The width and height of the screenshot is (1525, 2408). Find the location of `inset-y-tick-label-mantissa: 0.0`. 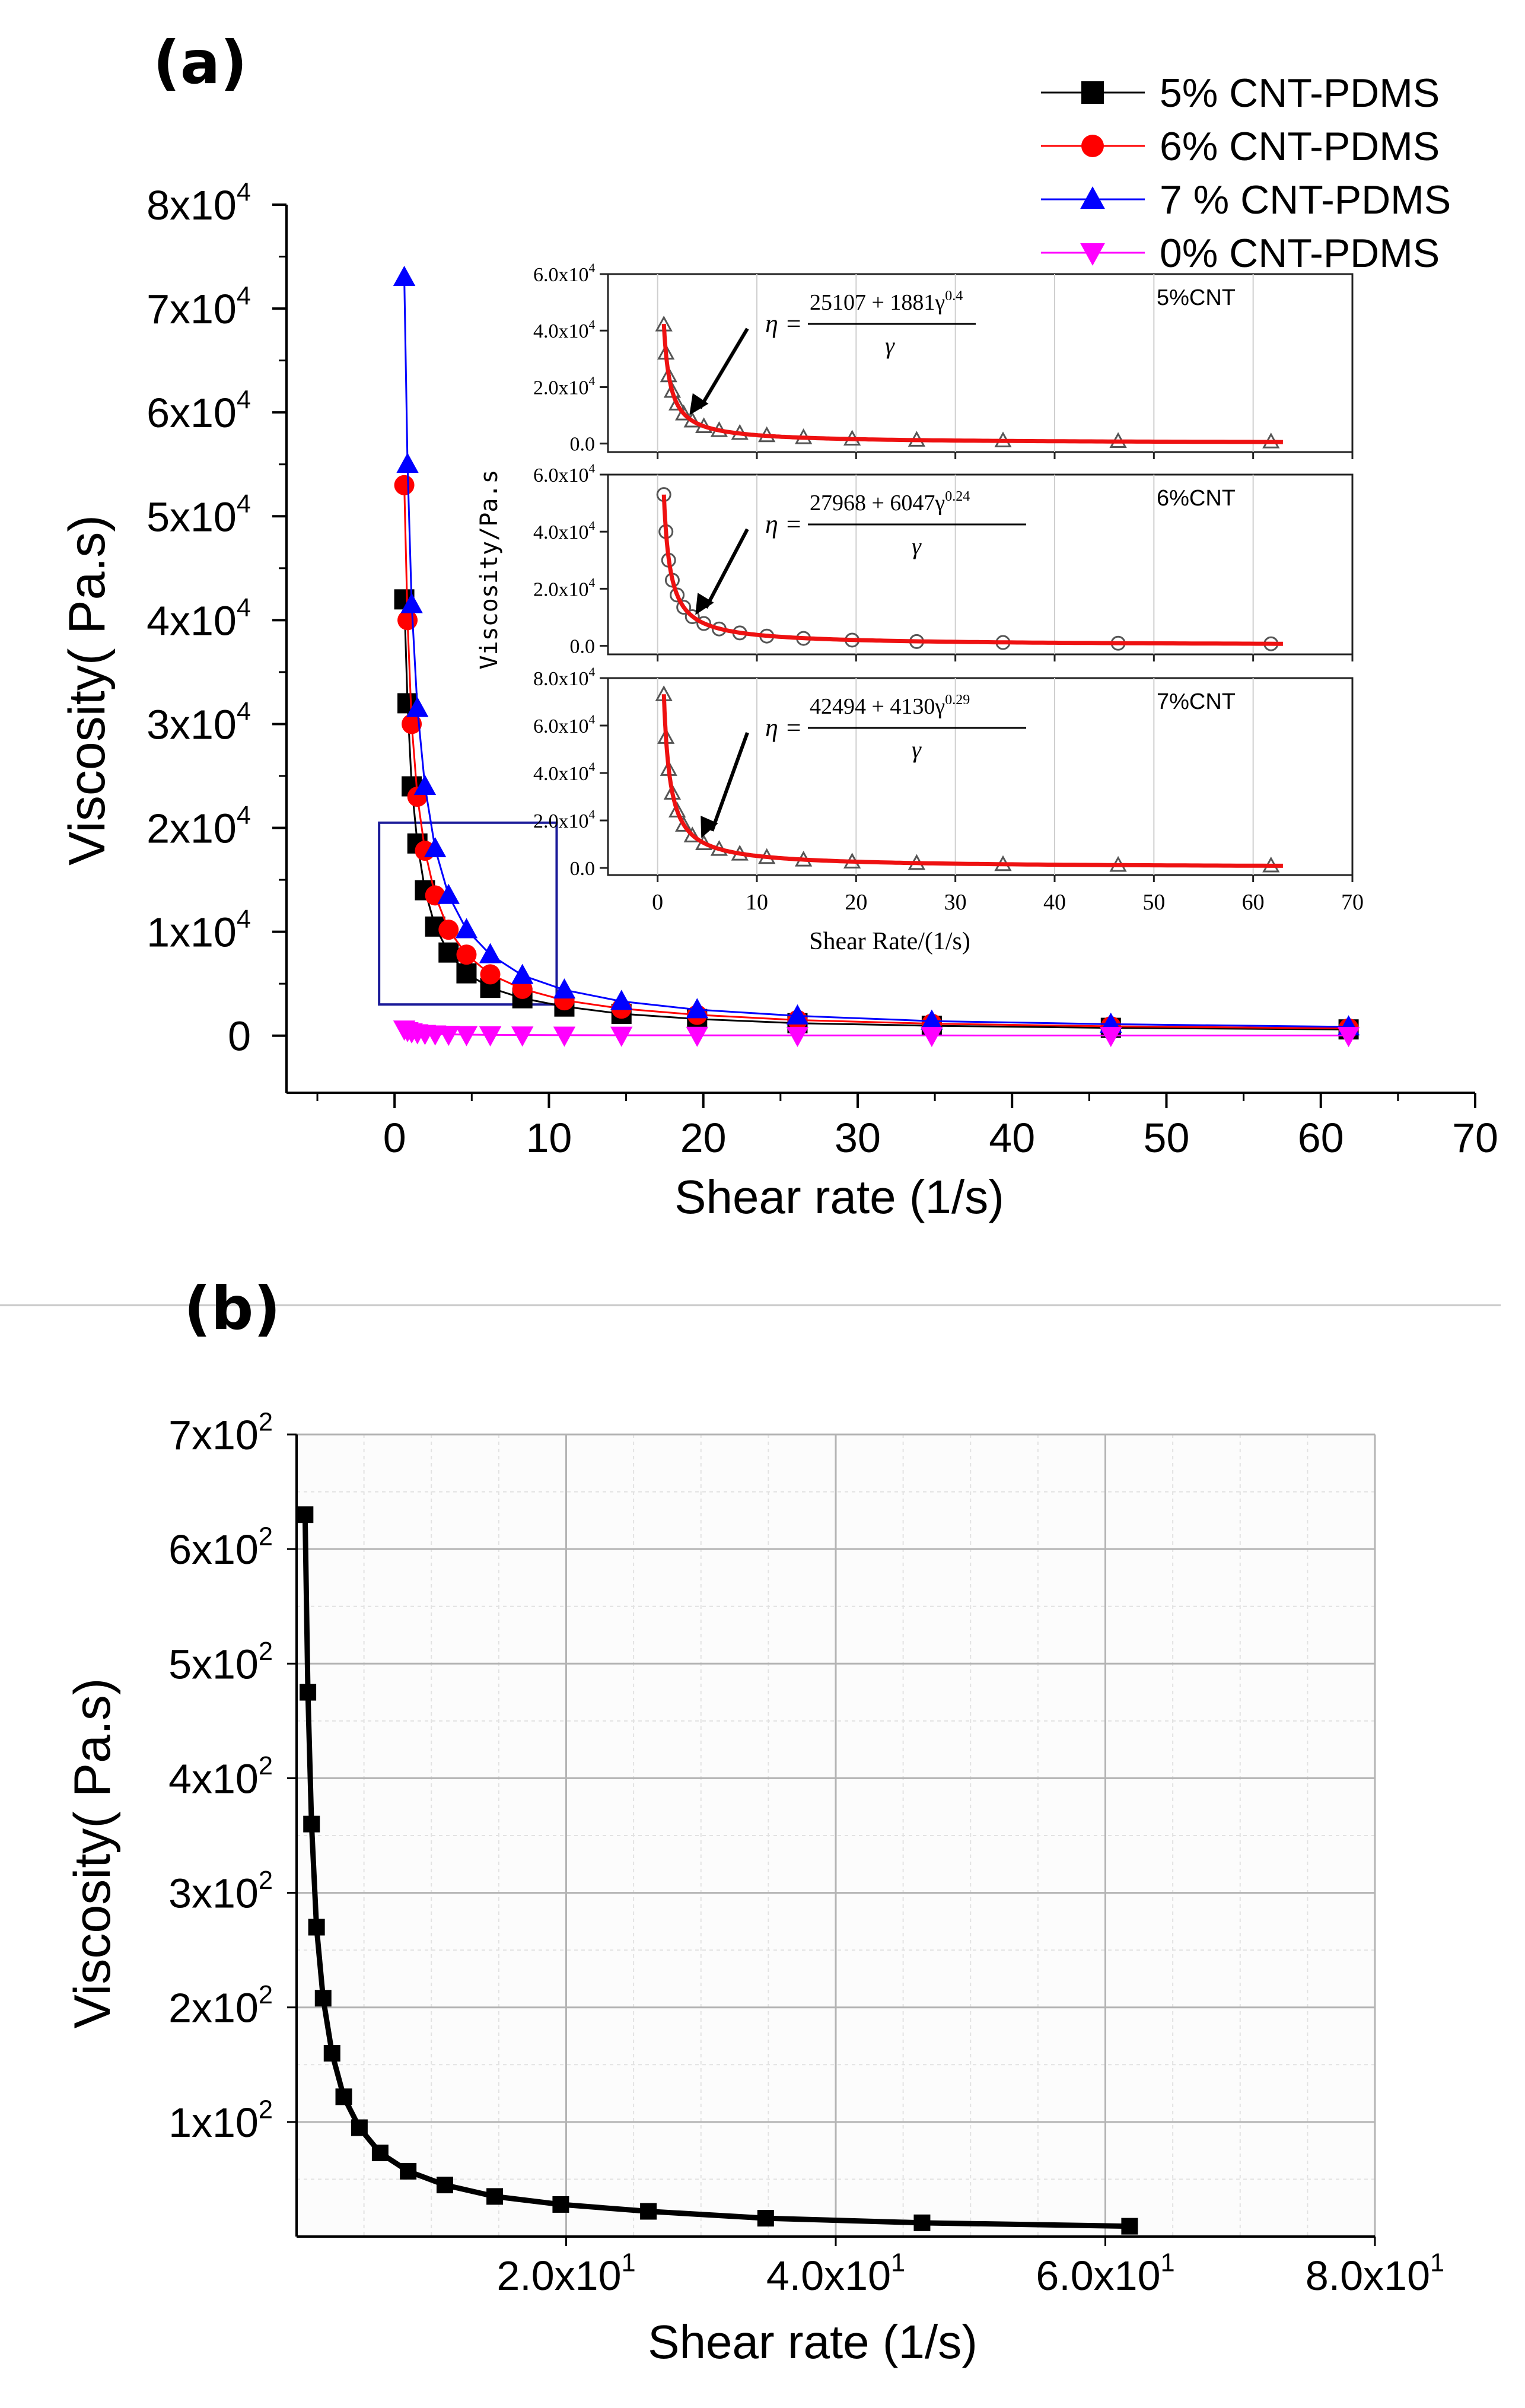

inset-y-tick-label-mantissa: 0.0 is located at coordinates (583, 647).